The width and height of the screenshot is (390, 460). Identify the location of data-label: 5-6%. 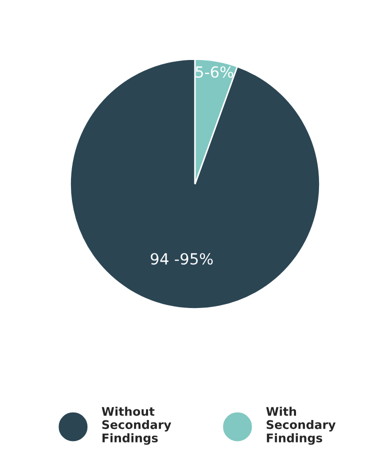
(215, 72).